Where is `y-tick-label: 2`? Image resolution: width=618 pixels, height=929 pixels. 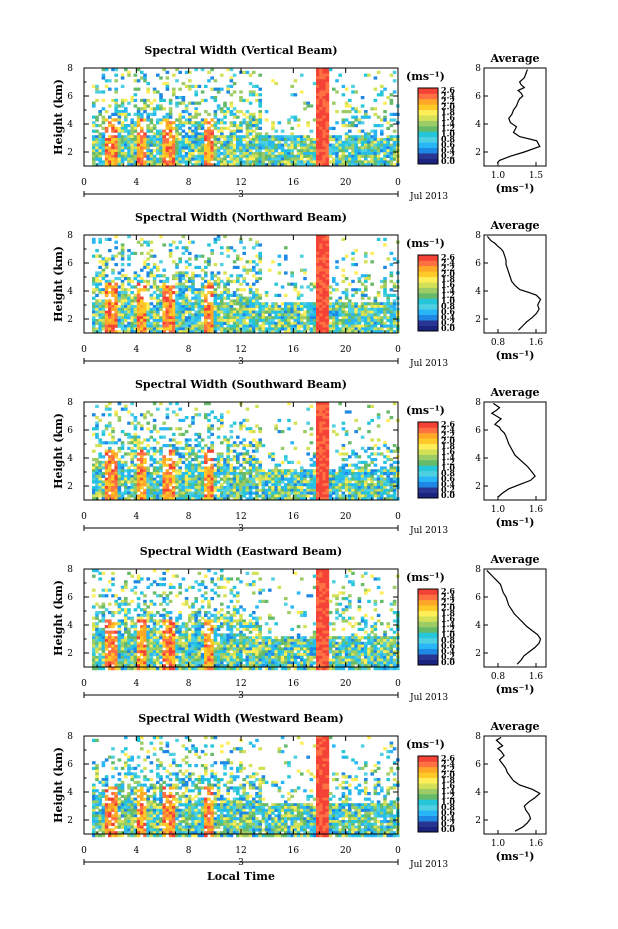
y-tick-label: 2 is located at coordinates (70, 320).